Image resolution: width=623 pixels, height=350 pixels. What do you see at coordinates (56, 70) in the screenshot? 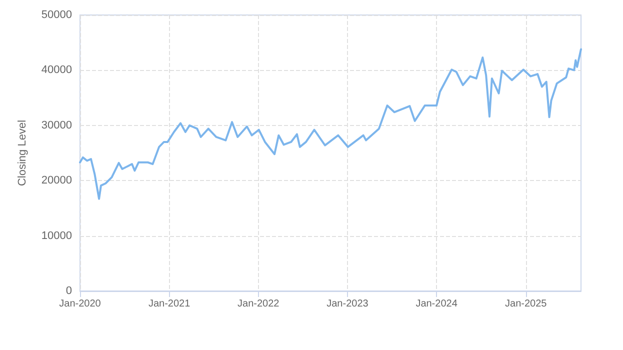
I see `y-tick-label: 40000` at bounding box center [56, 70].